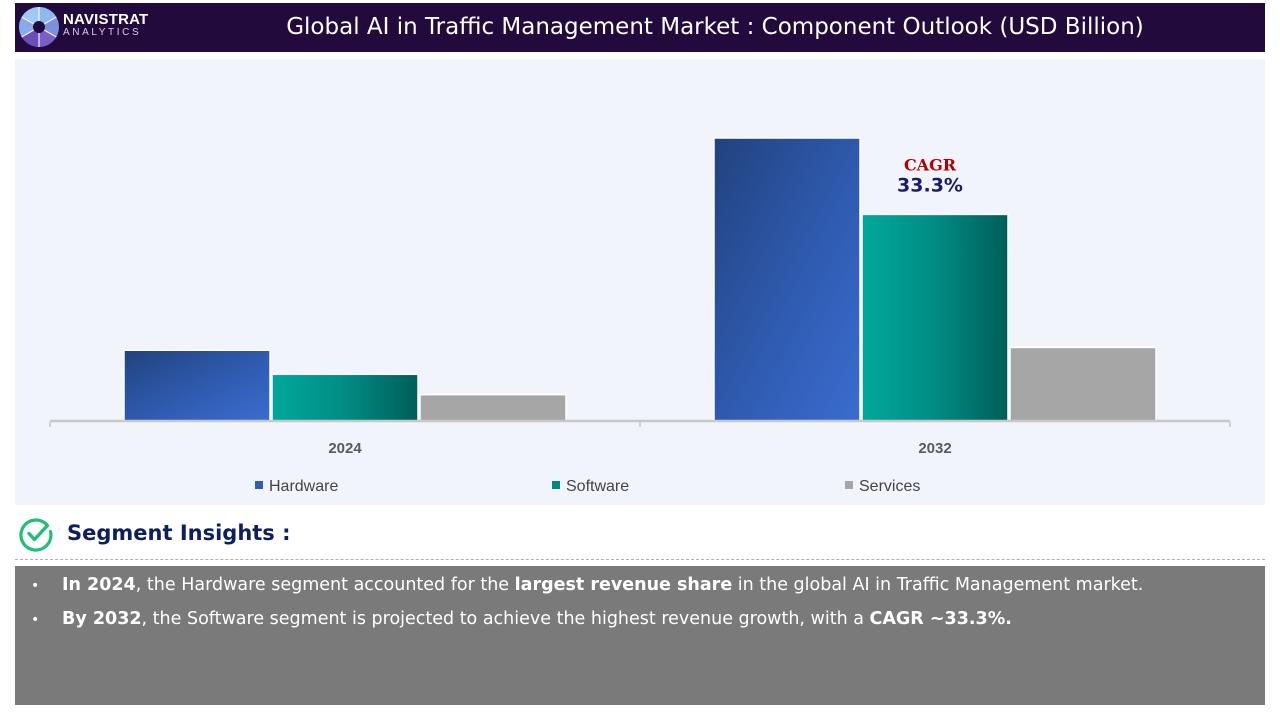 This screenshot has height=720, width=1280. What do you see at coordinates (197, 385) in the screenshot?
I see `bar-hardware-2024` at bounding box center [197, 385].